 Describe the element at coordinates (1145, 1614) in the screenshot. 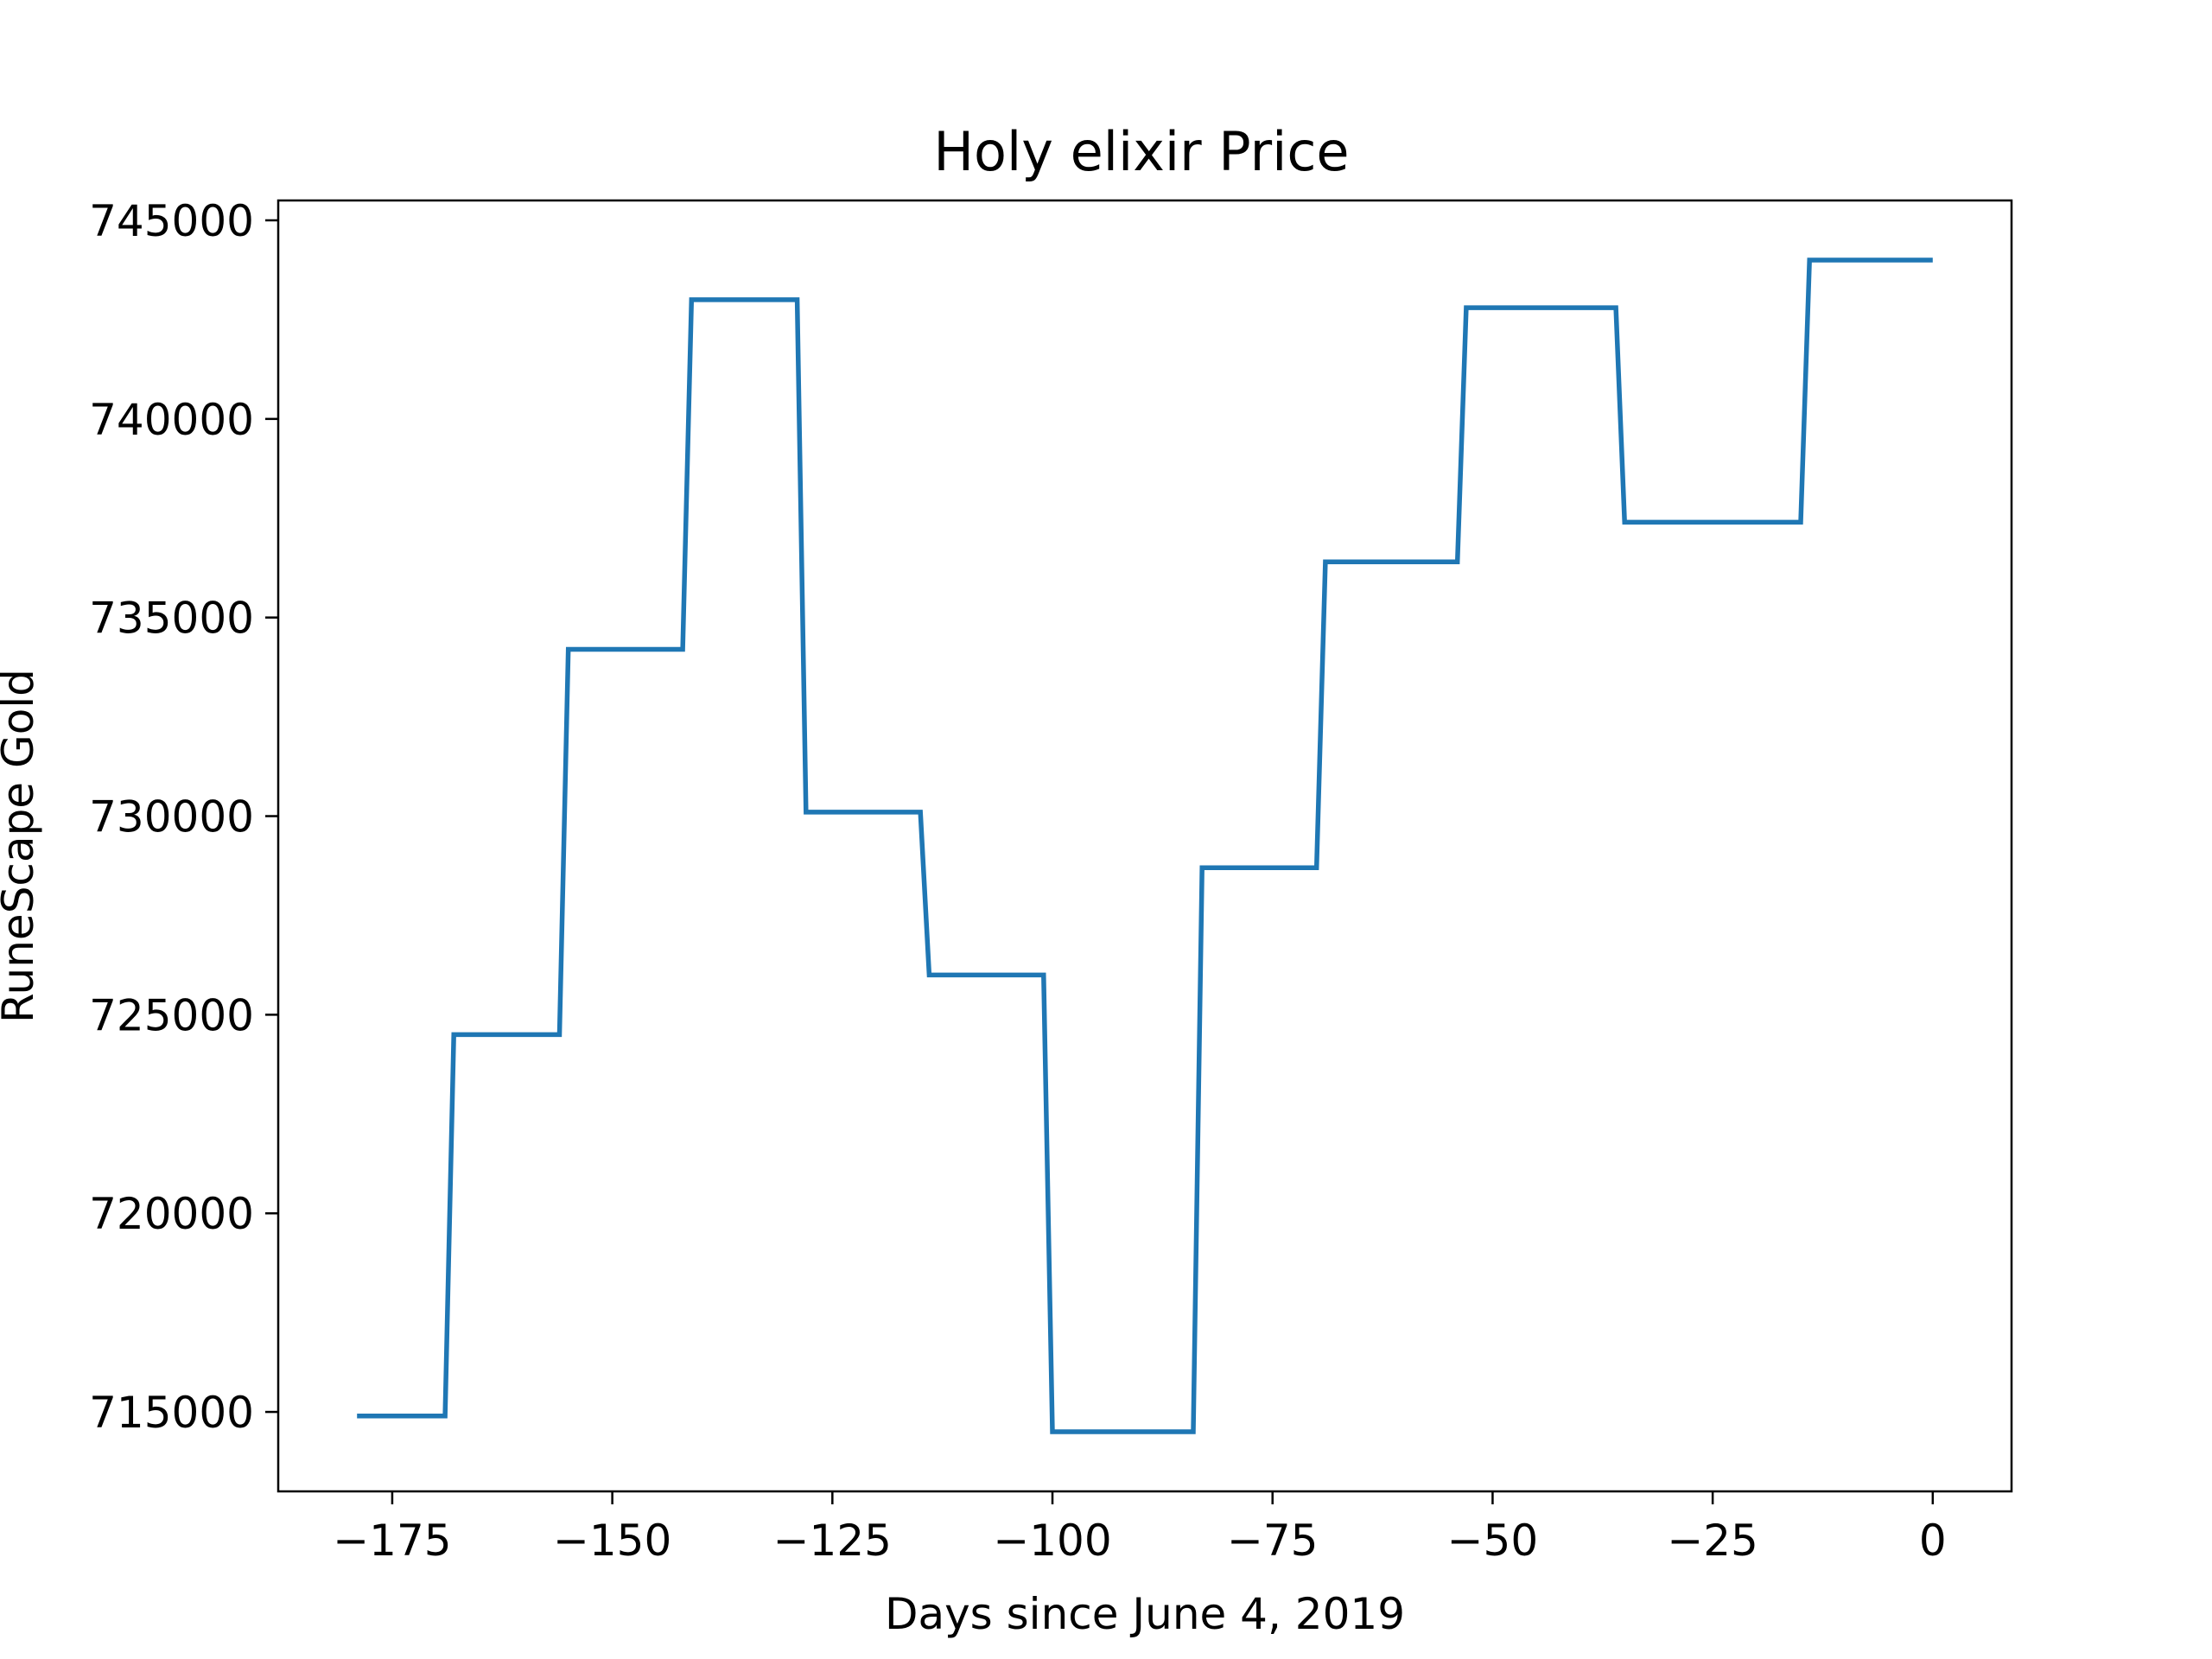

I see `x-axis-label: Days since June 4, 2019` at that location.